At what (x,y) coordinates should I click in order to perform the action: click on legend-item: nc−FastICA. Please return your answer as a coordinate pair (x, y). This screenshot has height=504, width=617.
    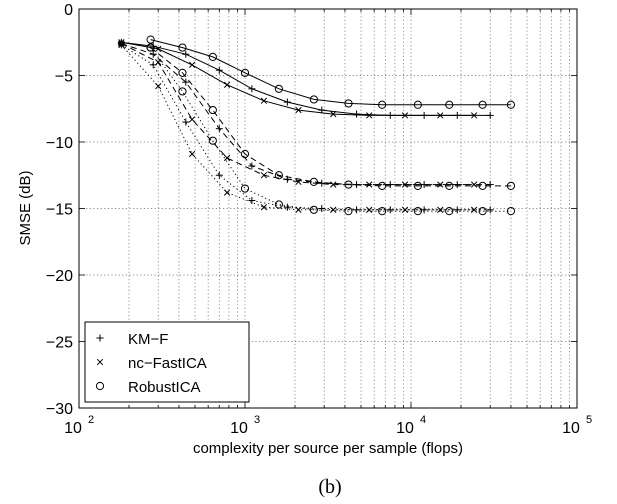
    Looking at the image, I should click on (151, 363).